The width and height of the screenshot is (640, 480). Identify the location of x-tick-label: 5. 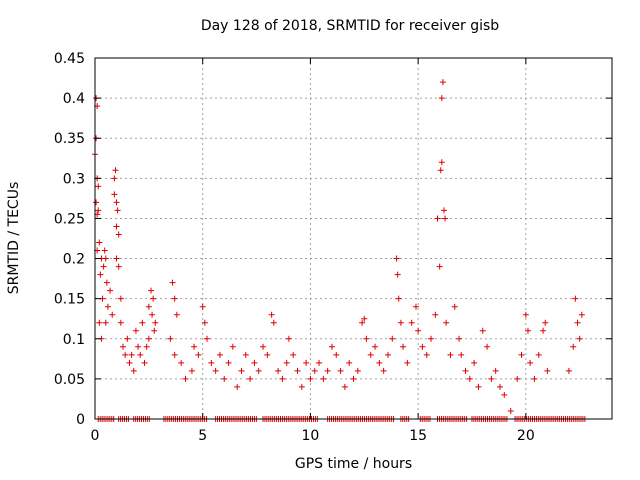
(202, 436).